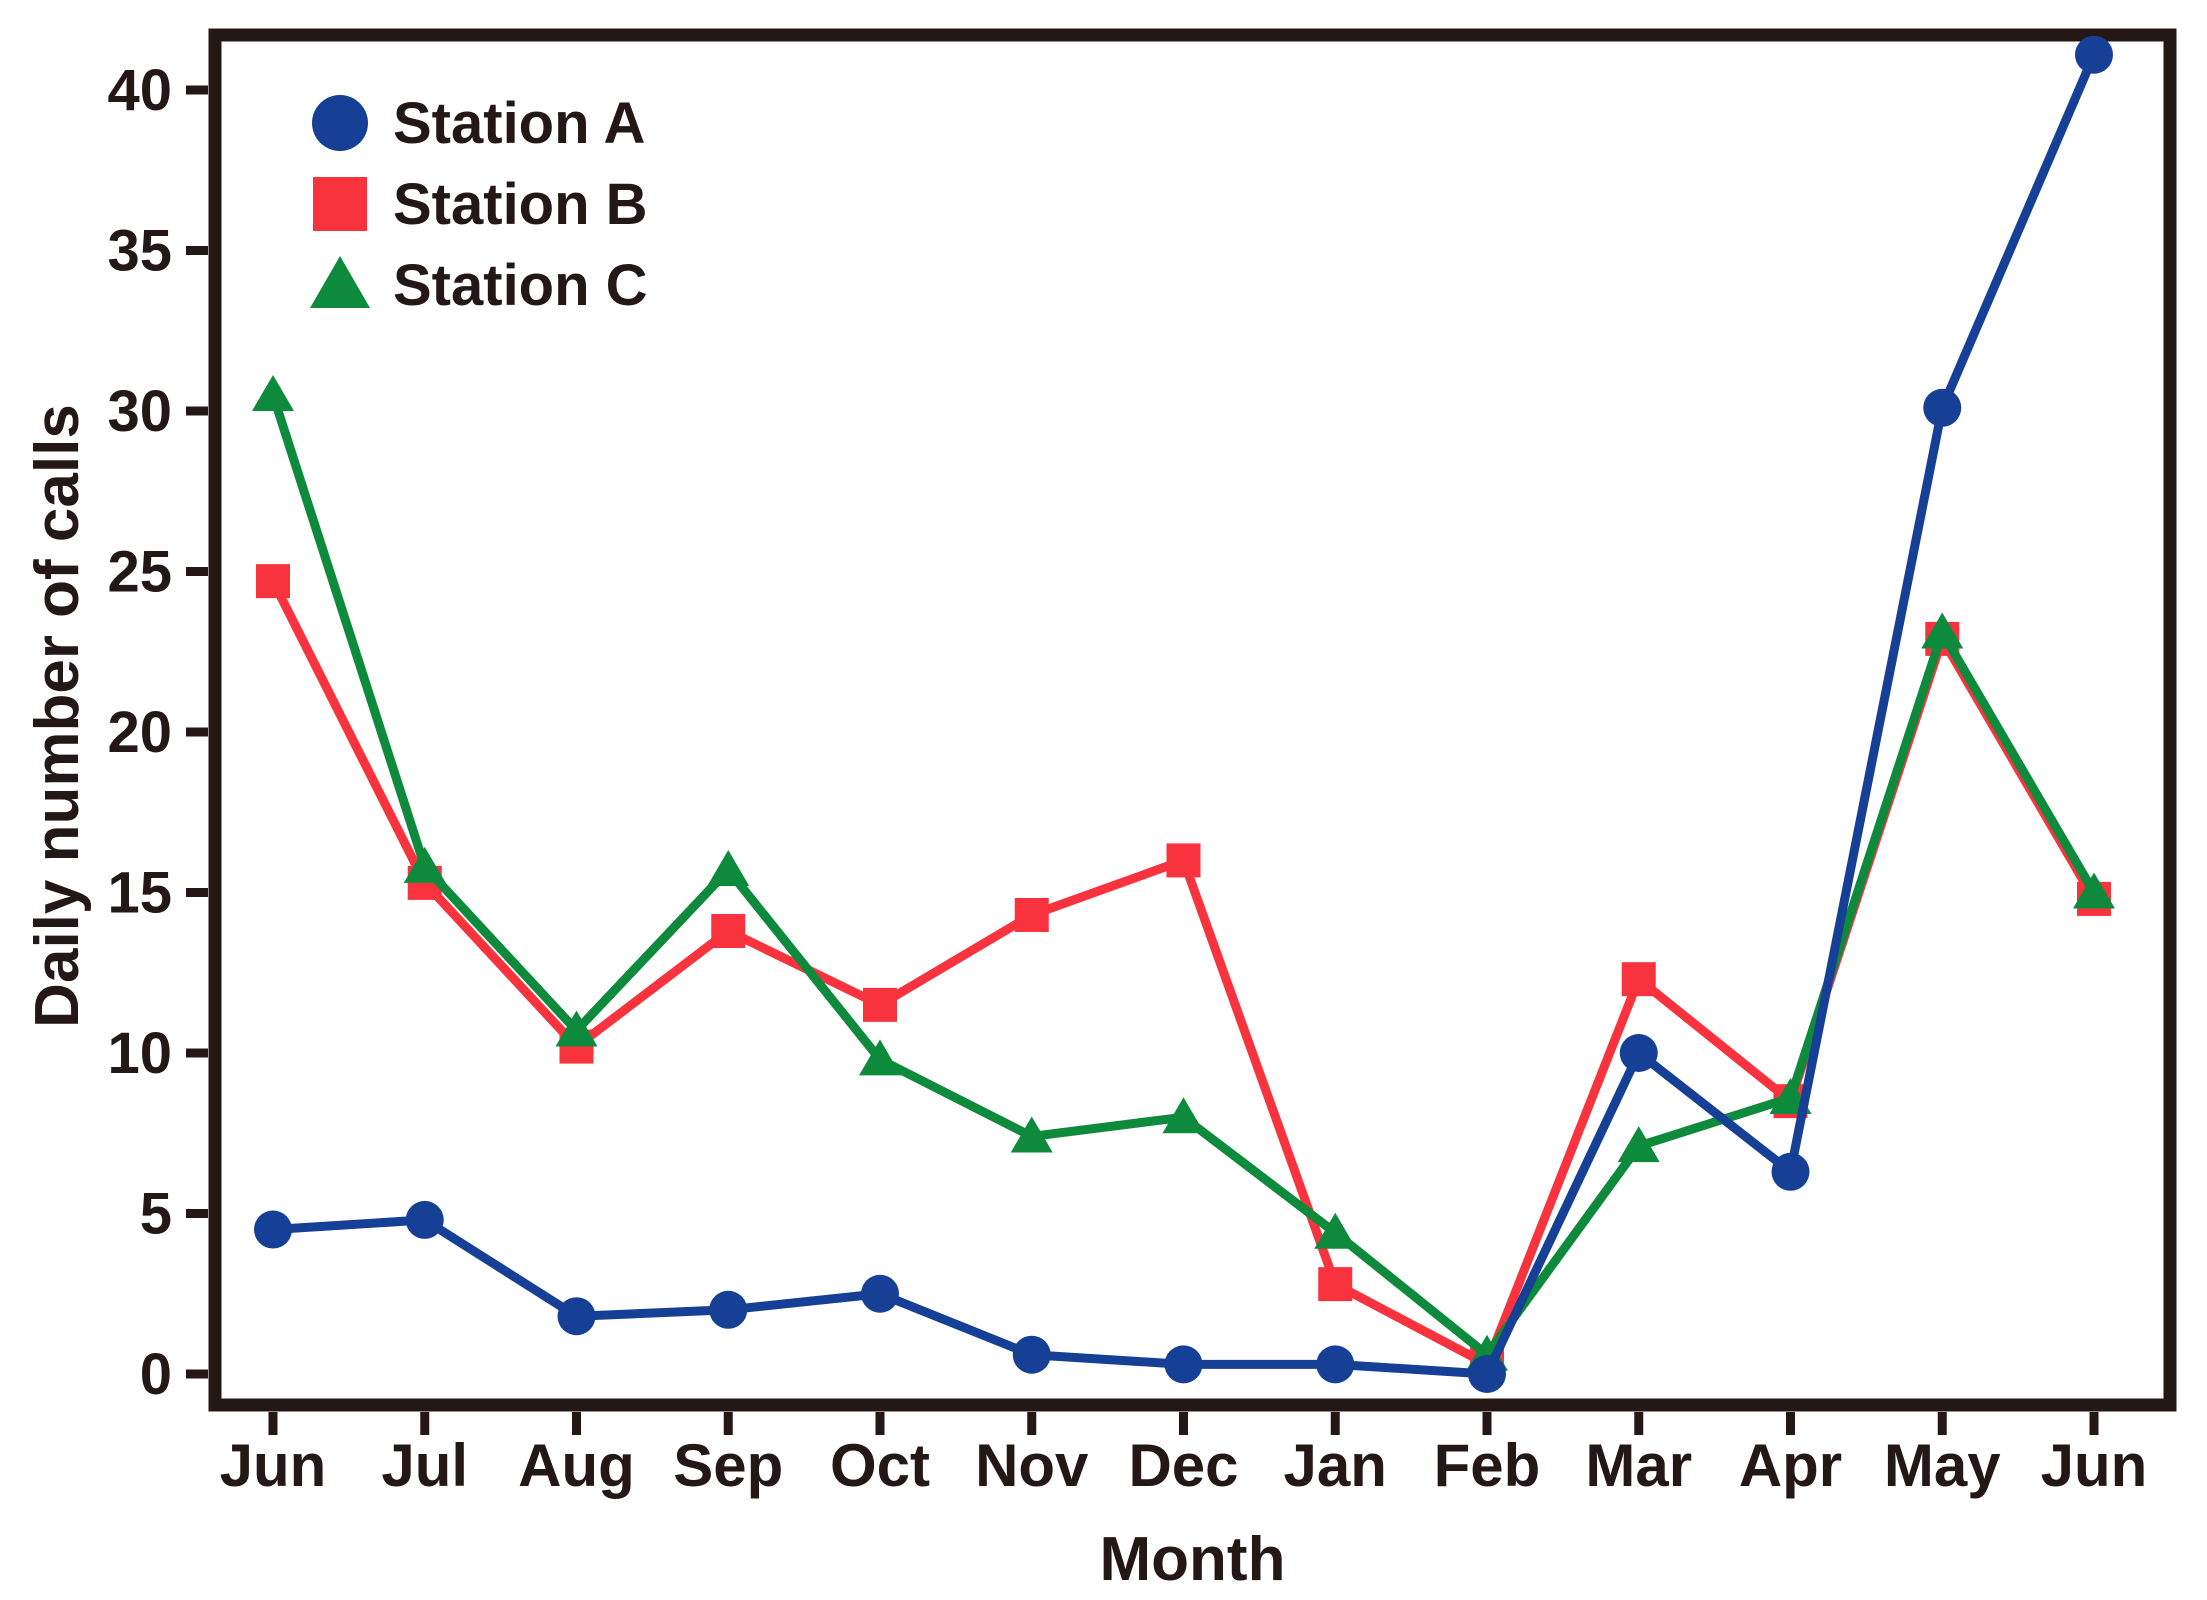 The image size is (2207, 1600). Describe the element at coordinates (1487, 1465) in the screenshot. I see `x-axis-tick-label: Feb` at that location.